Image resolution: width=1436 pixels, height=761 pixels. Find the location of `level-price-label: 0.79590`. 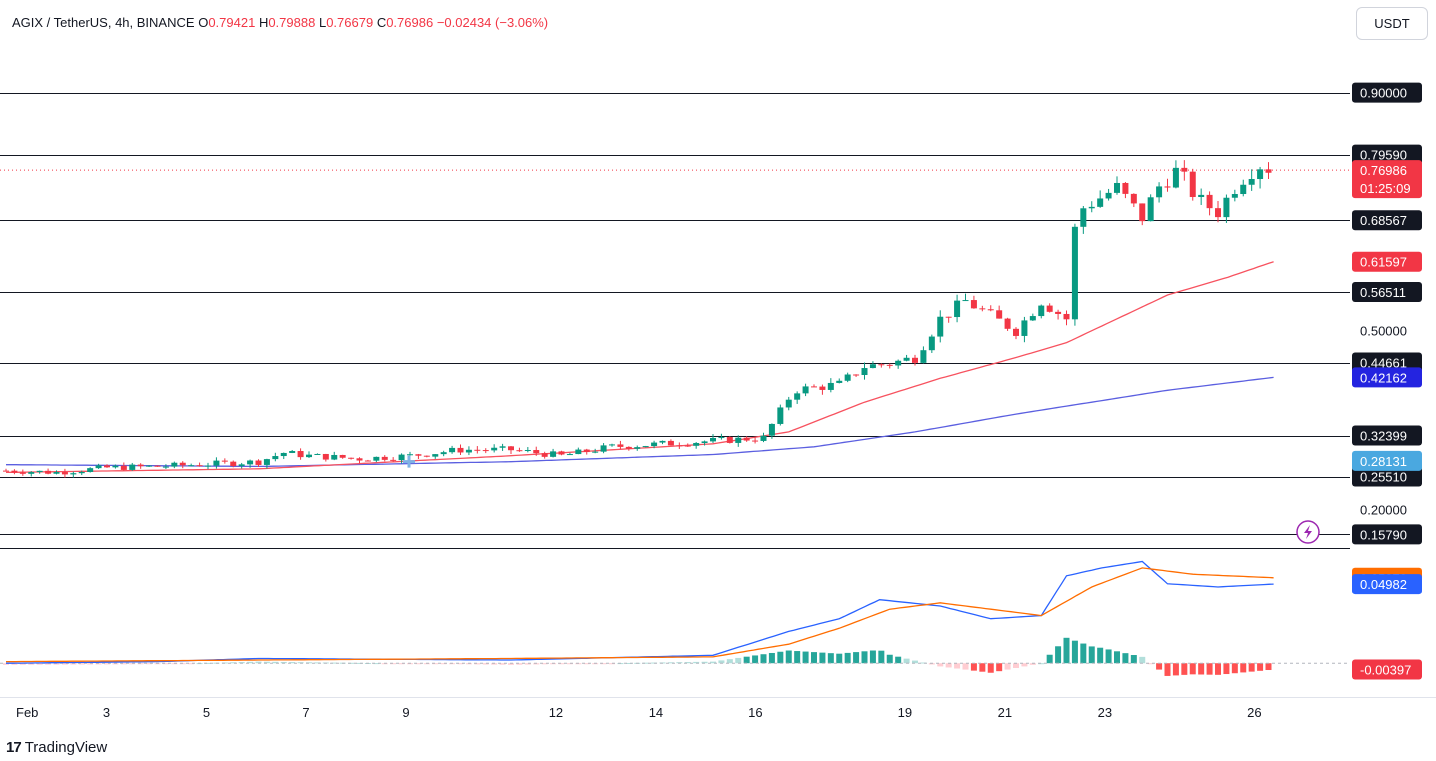

level-price-label: 0.79590 is located at coordinates (1383, 155).